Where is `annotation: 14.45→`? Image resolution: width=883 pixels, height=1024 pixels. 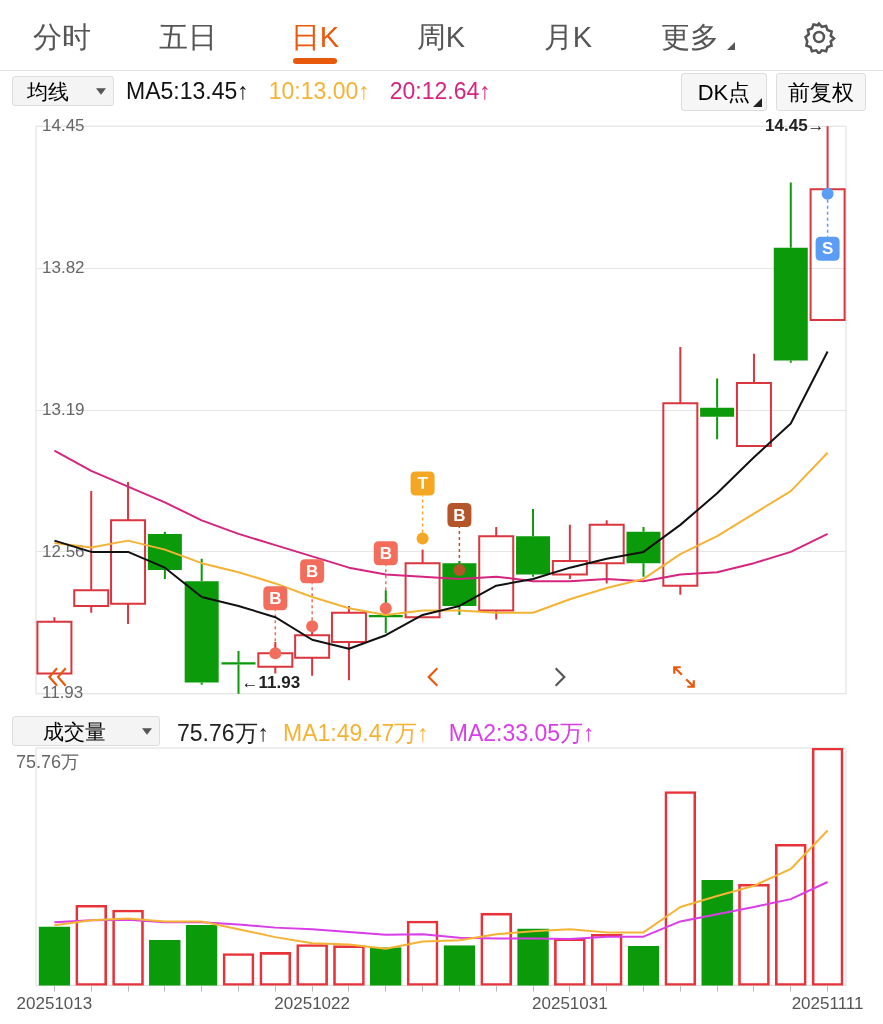 annotation: 14.45→ is located at coordinates (795, 125).